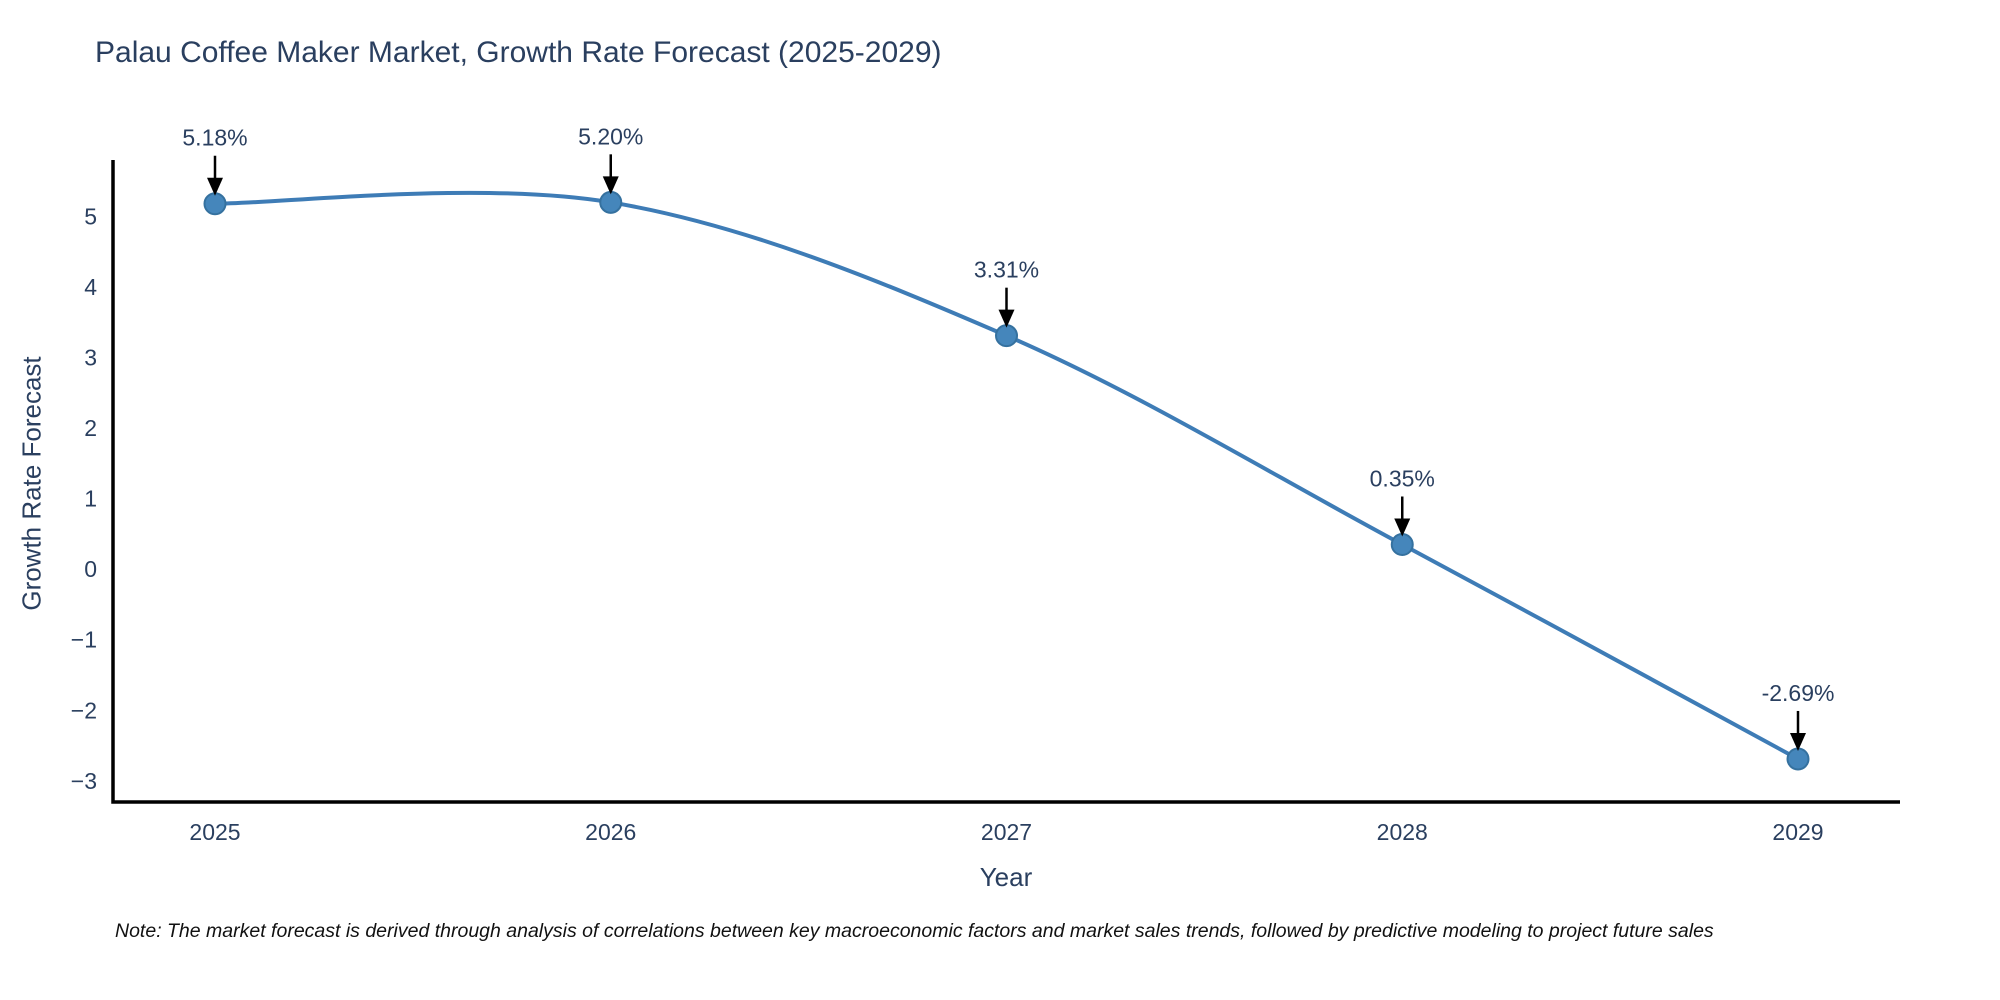 Image resolution: width=2000 pixels, height=1000 pixels. Describe the element at coordinates (610, 832) in the screenshot. I see `x-tick-label: 2026` at that location.